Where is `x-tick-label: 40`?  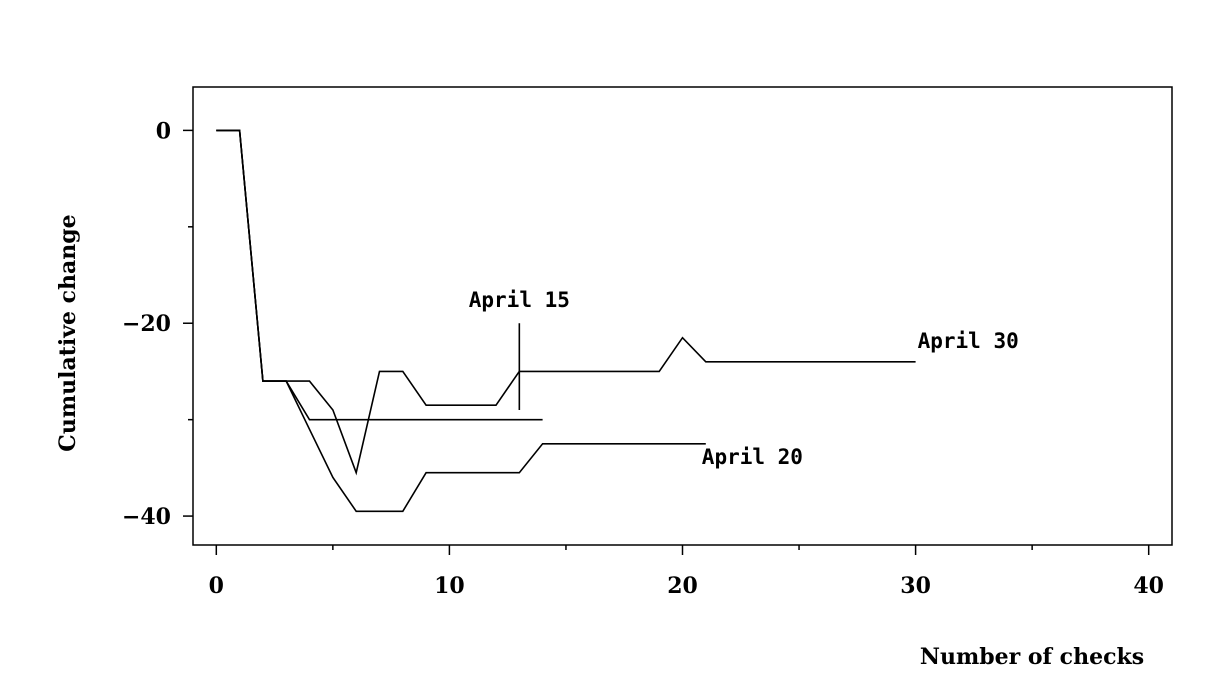 x-tick-label: 40 is located at coordinates (1148, 586).